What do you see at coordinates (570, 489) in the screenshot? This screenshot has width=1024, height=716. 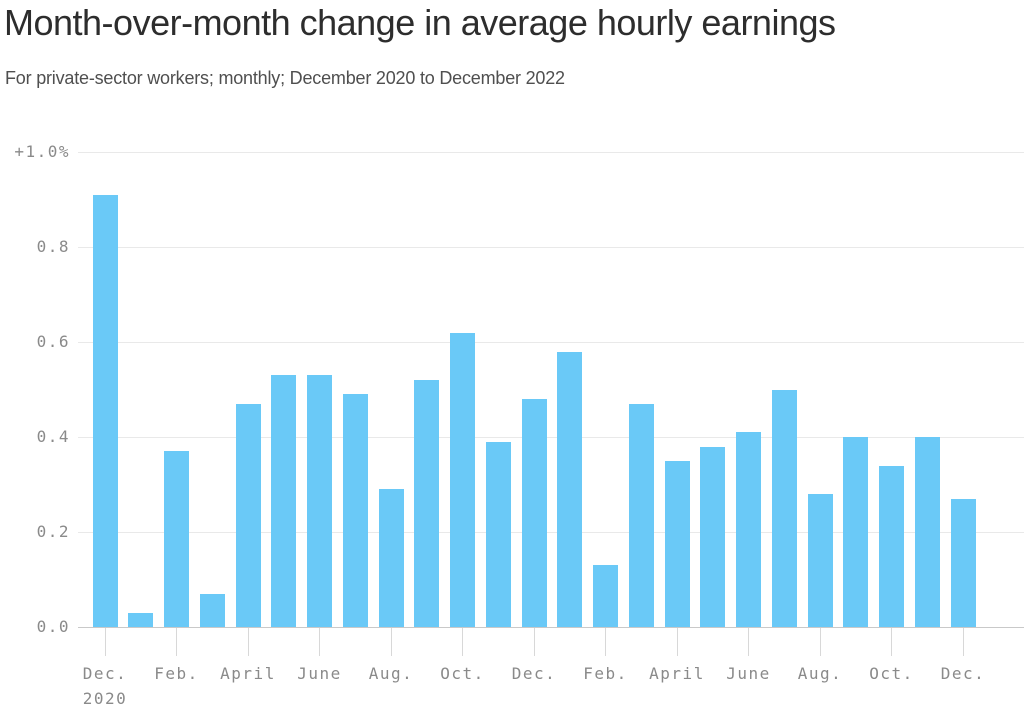 I see `bar-jan-2022` at bounding box center [570, 489].